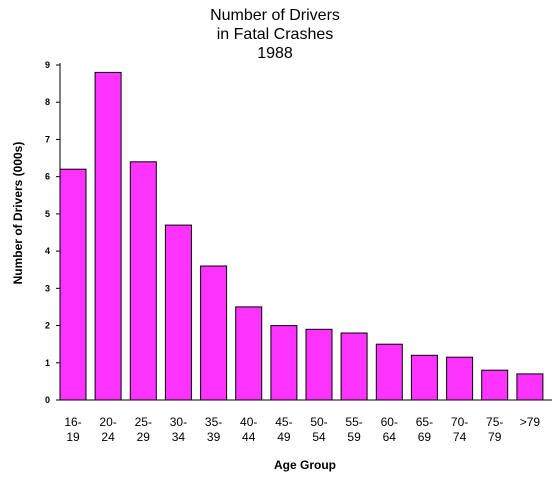 The image size is (558, 478). I want to click on x-category-label-0: 16-19, so click(72, 429).